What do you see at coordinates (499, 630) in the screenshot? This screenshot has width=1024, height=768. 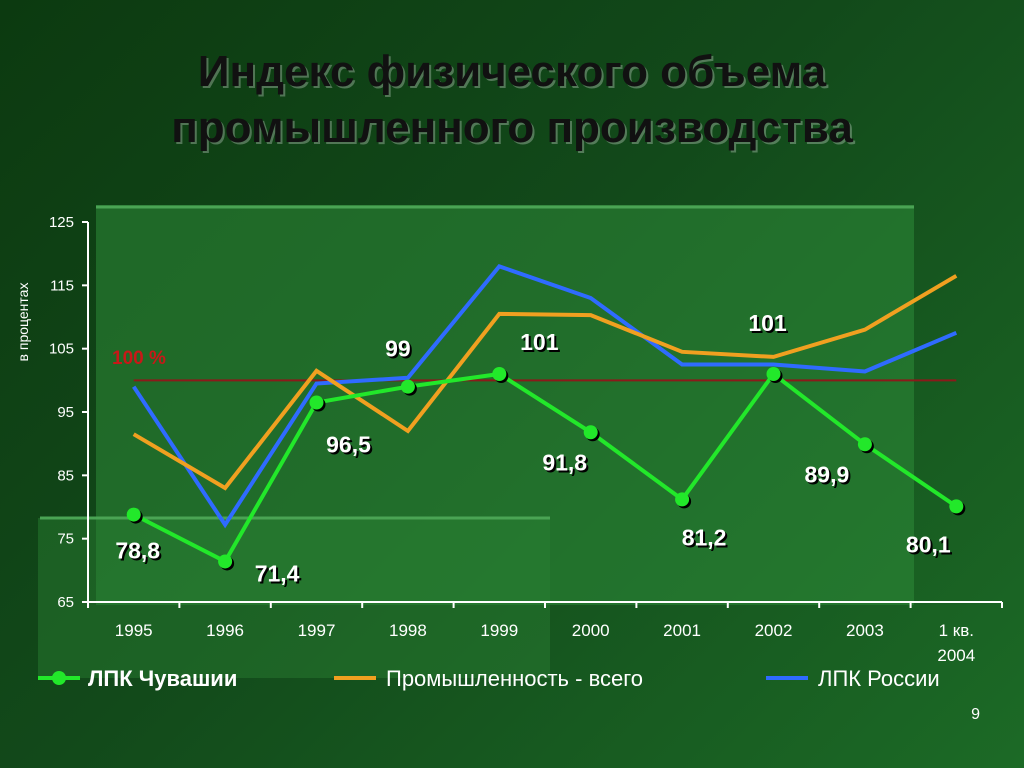 I see `x-tick-label: 1999` at bounding box center [499, 630].